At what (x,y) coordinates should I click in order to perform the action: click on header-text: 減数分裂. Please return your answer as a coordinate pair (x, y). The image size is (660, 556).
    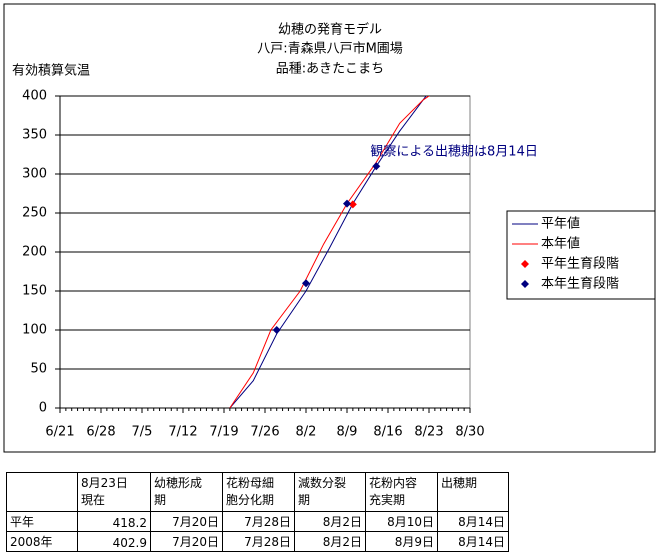
    Looking at the image, I should click on (322, 483).